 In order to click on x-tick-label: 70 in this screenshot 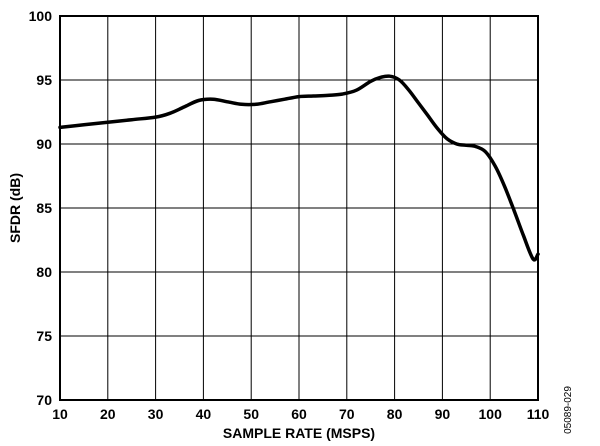, I will do `click(347, 414)`.